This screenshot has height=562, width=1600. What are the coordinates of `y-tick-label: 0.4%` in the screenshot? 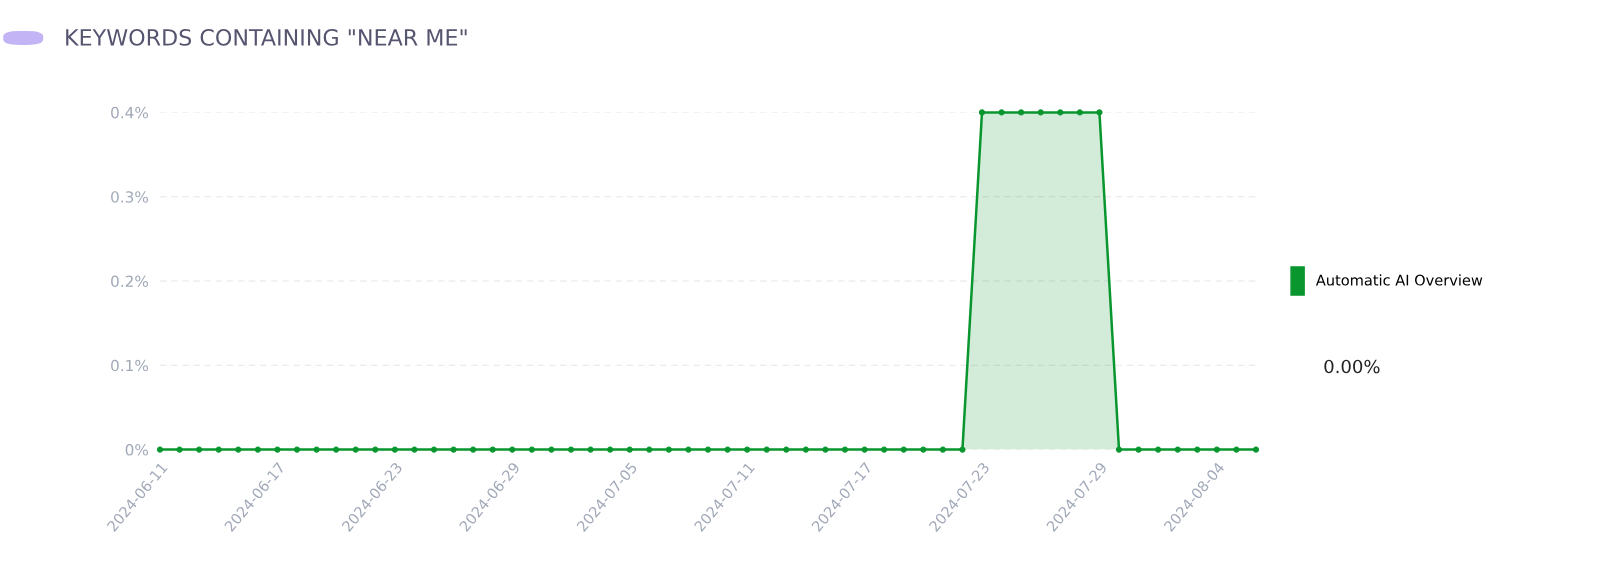 It's located at (130, 112).